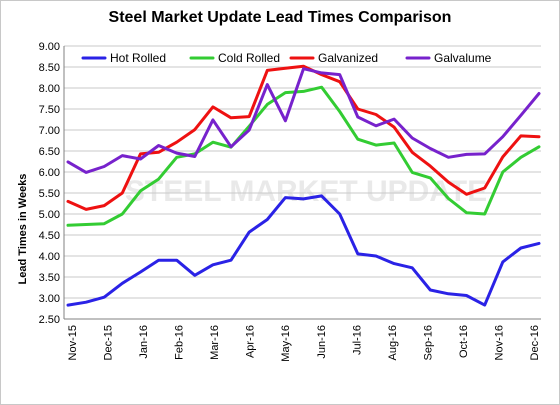 The width and height of the screenshot is (560, 405). I want to click on y-tick-label: 6.00, so click(49, 173).